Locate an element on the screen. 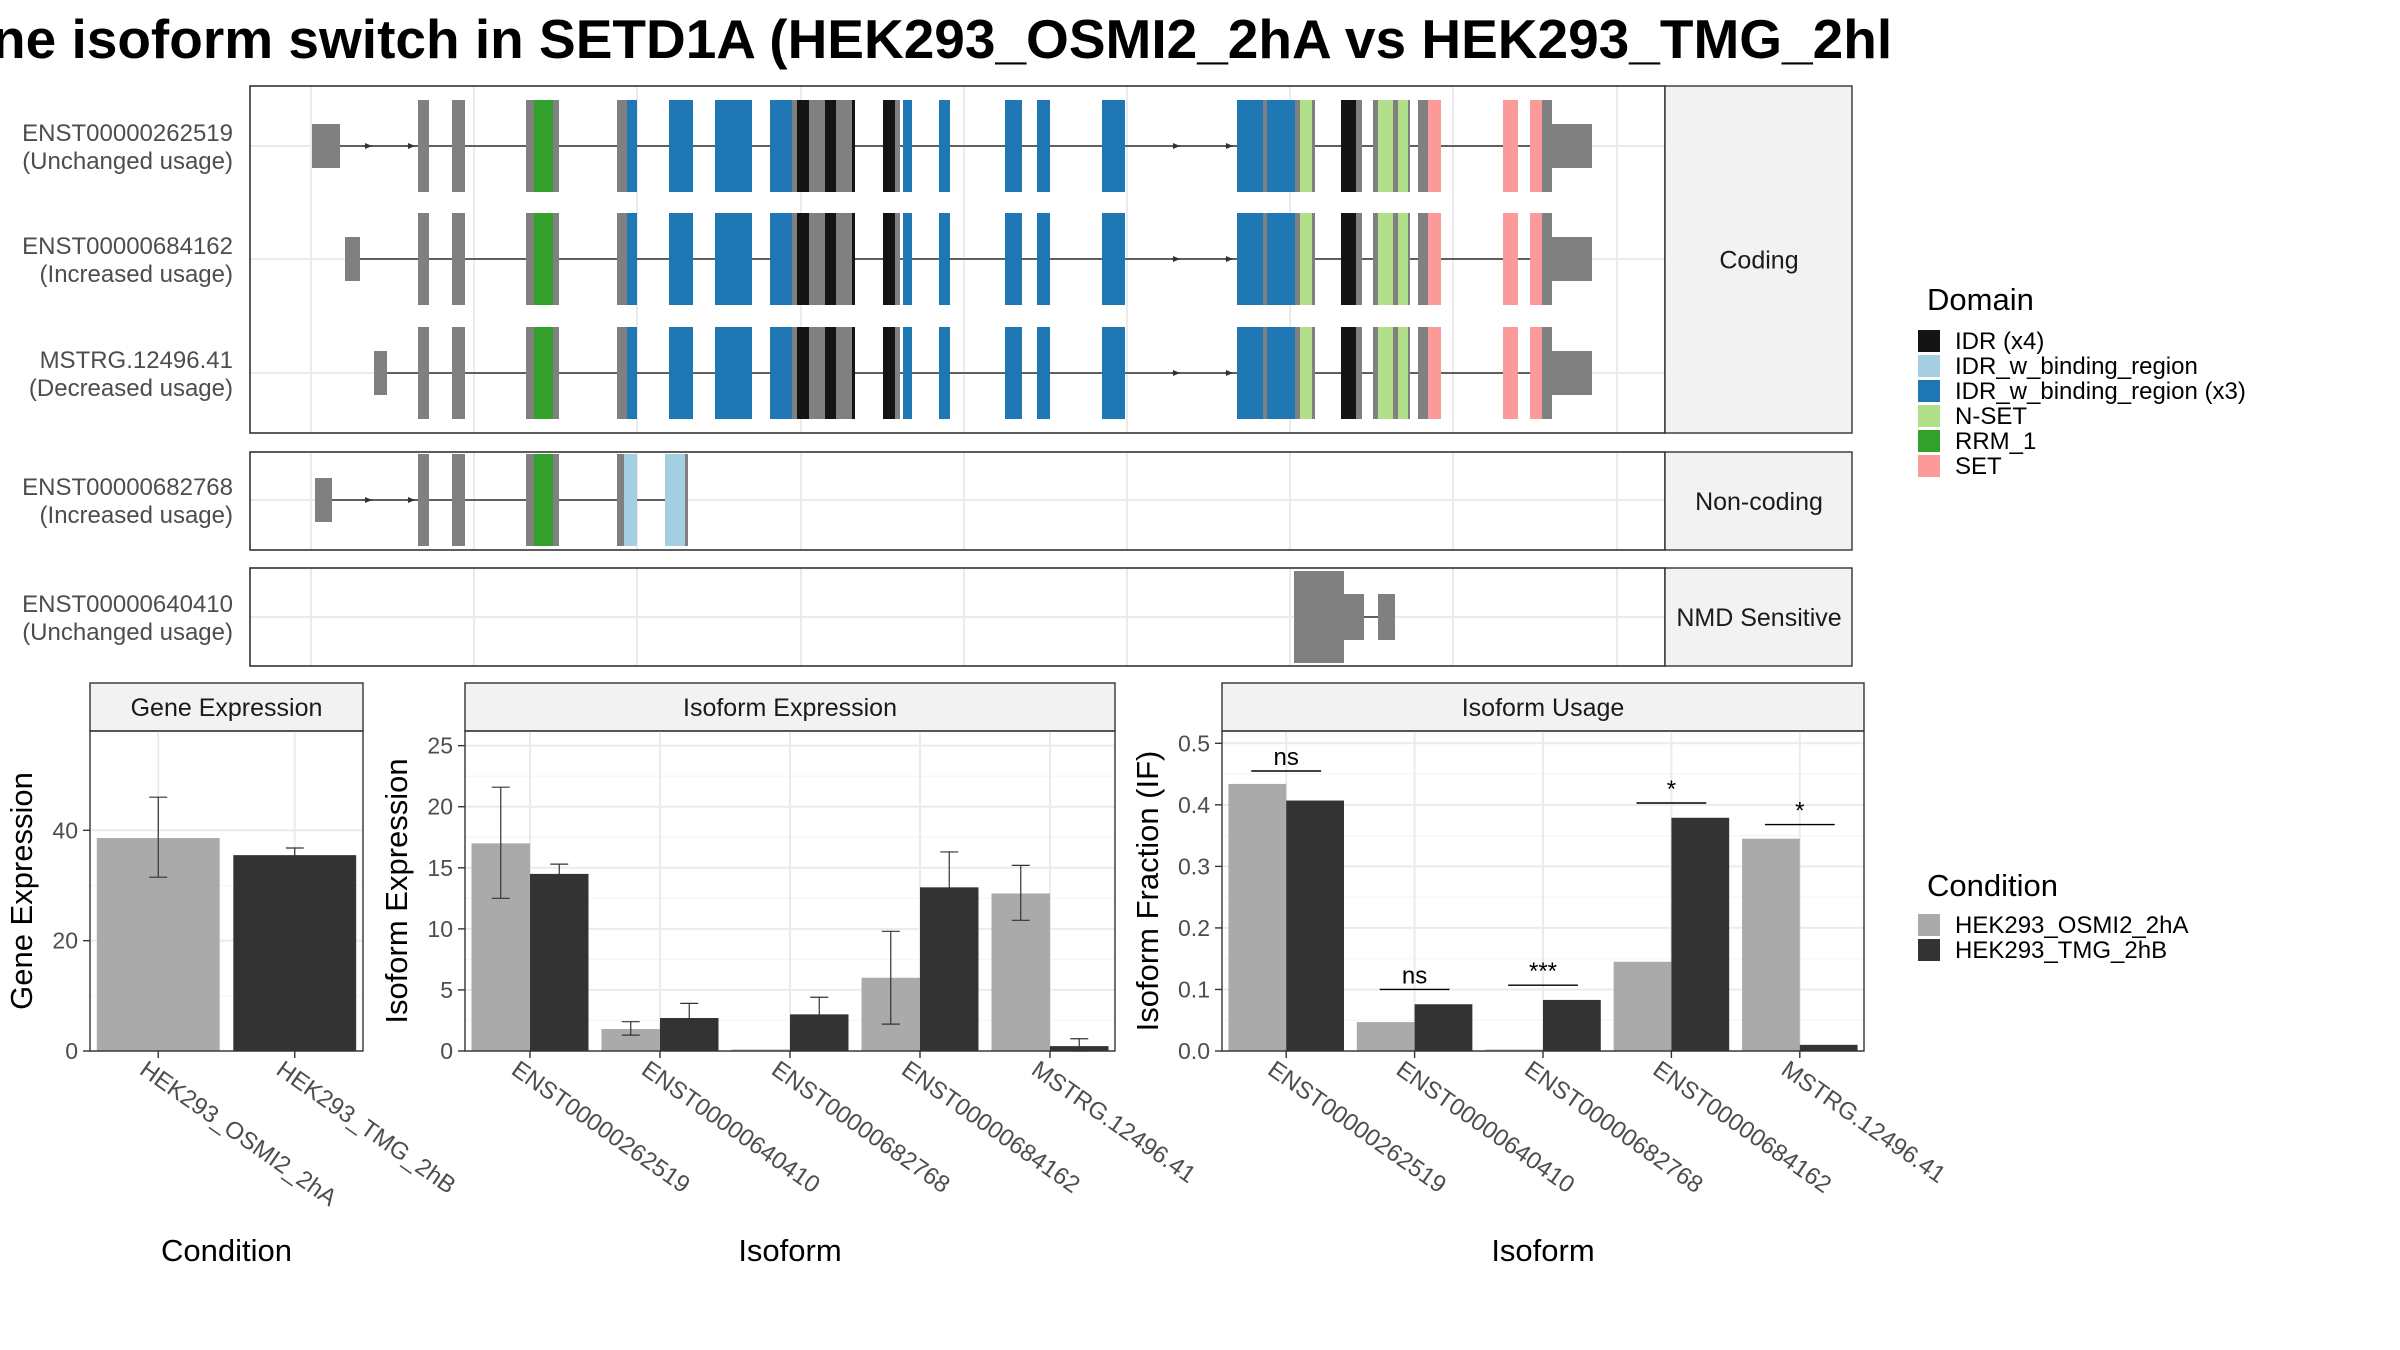 This screenshot has height=1350, width=2400. isoform-usage-xlabel: Isoform is located at coordinates (1542, 1250).